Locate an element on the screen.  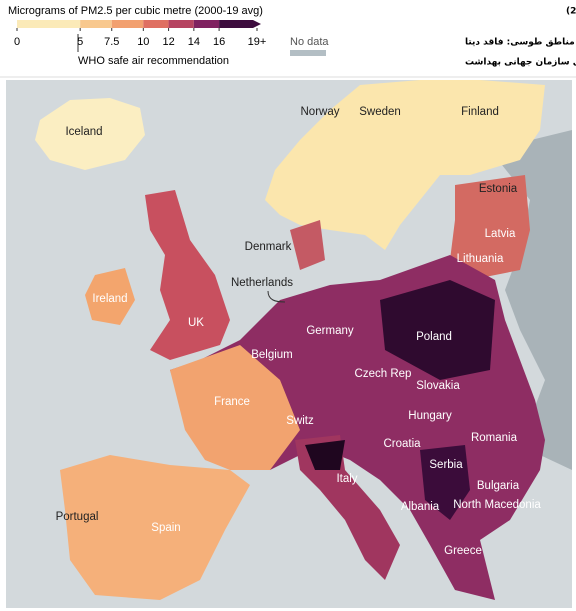
iceland is located at coordinates (90, 134).